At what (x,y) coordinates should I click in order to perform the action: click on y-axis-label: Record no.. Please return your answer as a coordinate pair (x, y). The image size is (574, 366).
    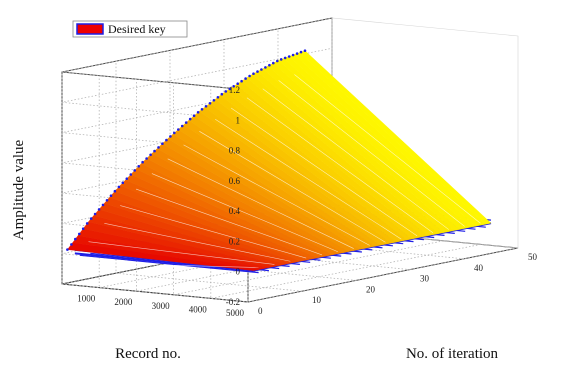
    Looking at the image, I should click on (148, 354).